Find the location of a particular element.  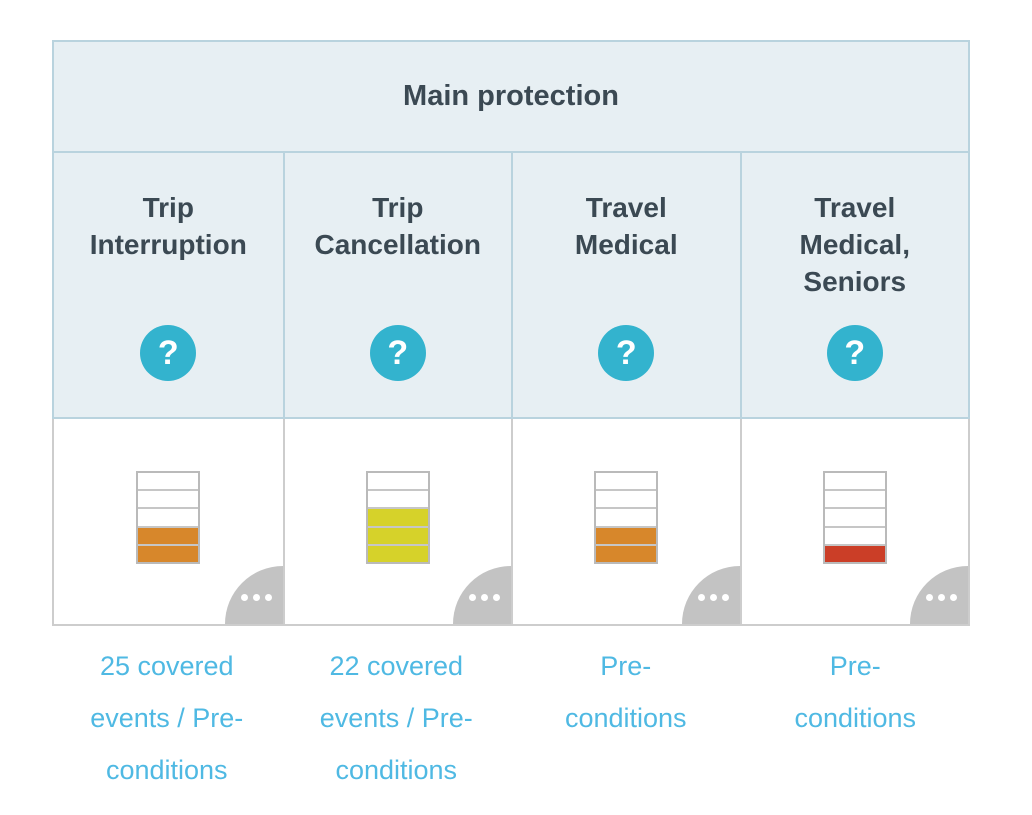

main-protection-title: Main protection is located at coordinates (511, 96).